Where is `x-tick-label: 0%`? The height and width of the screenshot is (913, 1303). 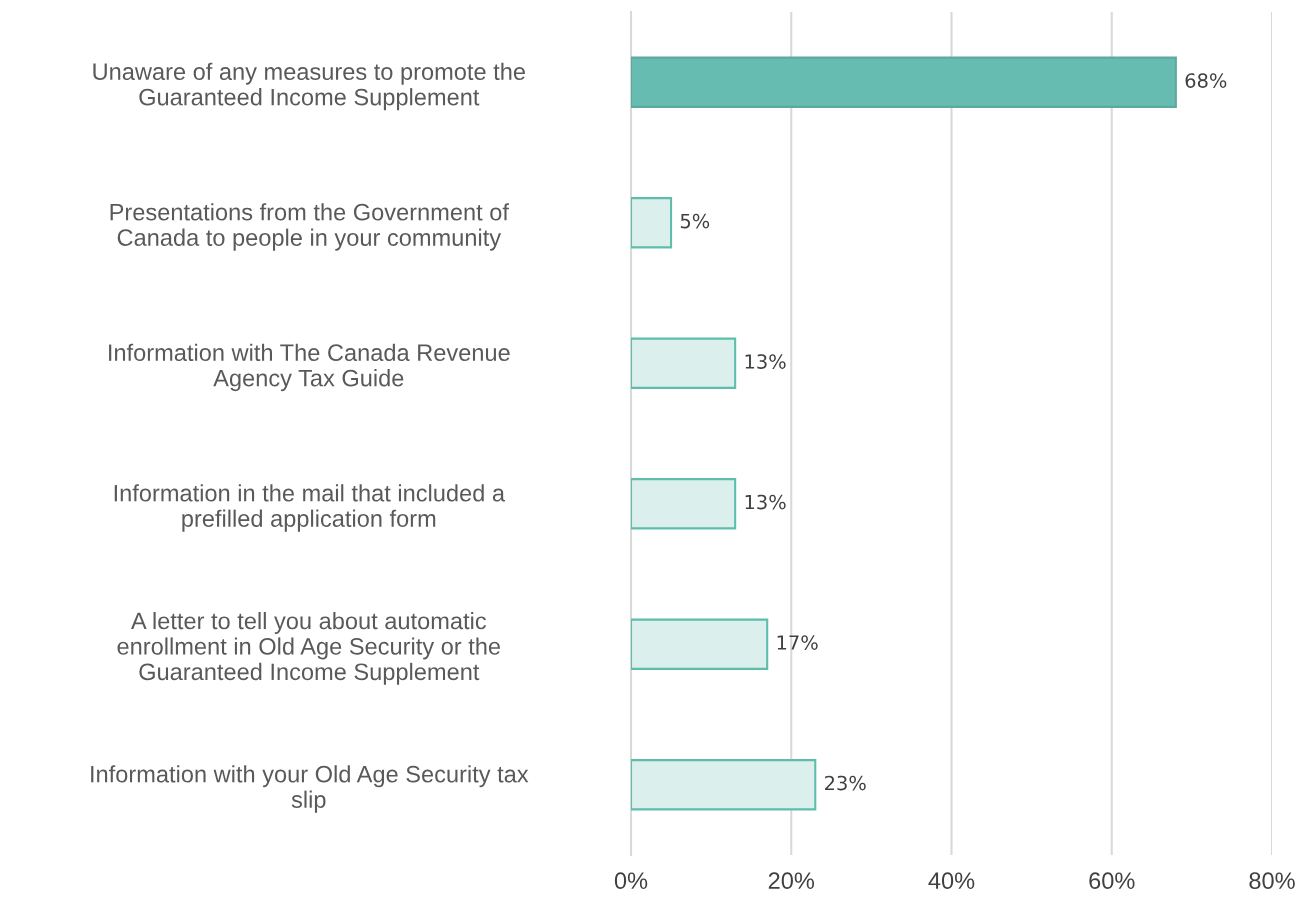 x-tick-label: 0% is located at coordinates (631, 881).